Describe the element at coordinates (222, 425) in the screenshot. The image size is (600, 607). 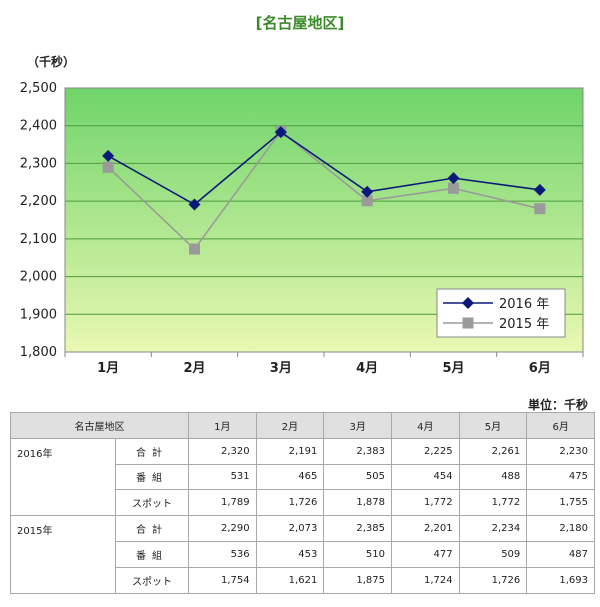
I see `table-header-month: 1月` at that location.